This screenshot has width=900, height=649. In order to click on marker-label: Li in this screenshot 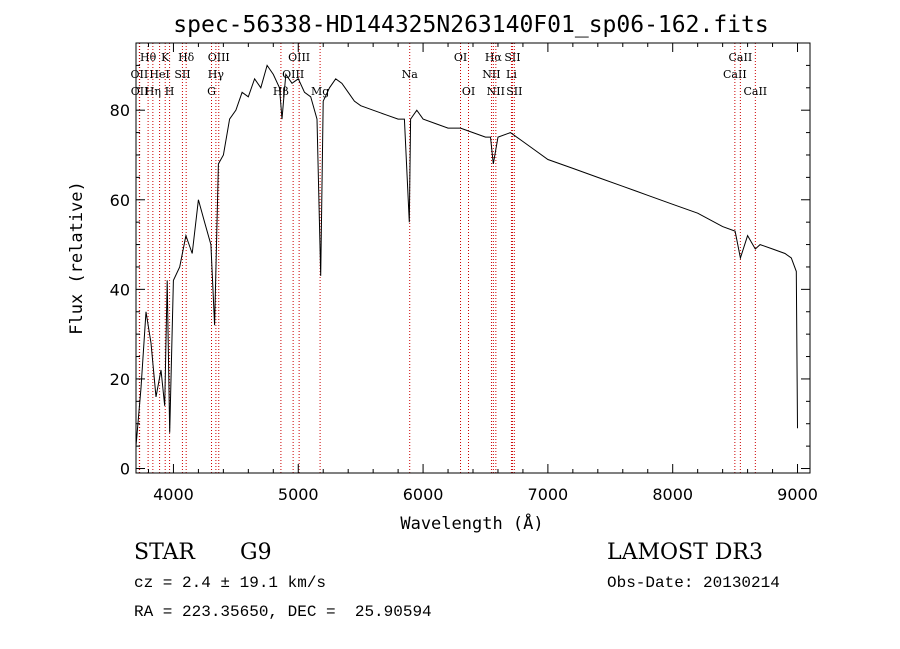, I will do `click(511, 74)`.